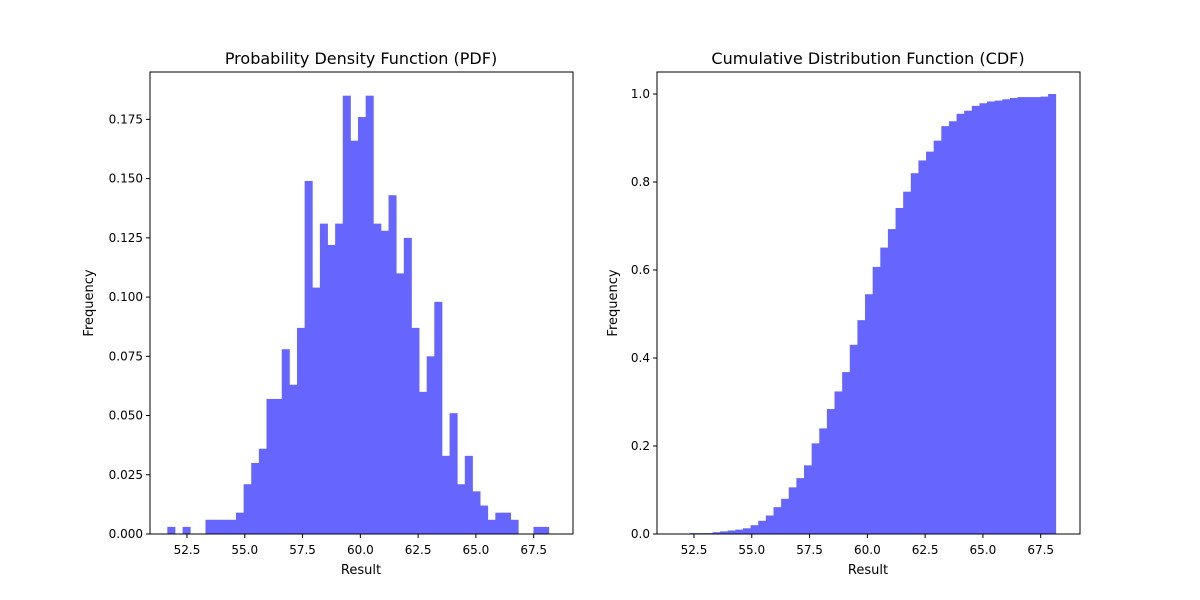  I want to click on pdf-x-tick-label: 65.0, so click(476, 550).